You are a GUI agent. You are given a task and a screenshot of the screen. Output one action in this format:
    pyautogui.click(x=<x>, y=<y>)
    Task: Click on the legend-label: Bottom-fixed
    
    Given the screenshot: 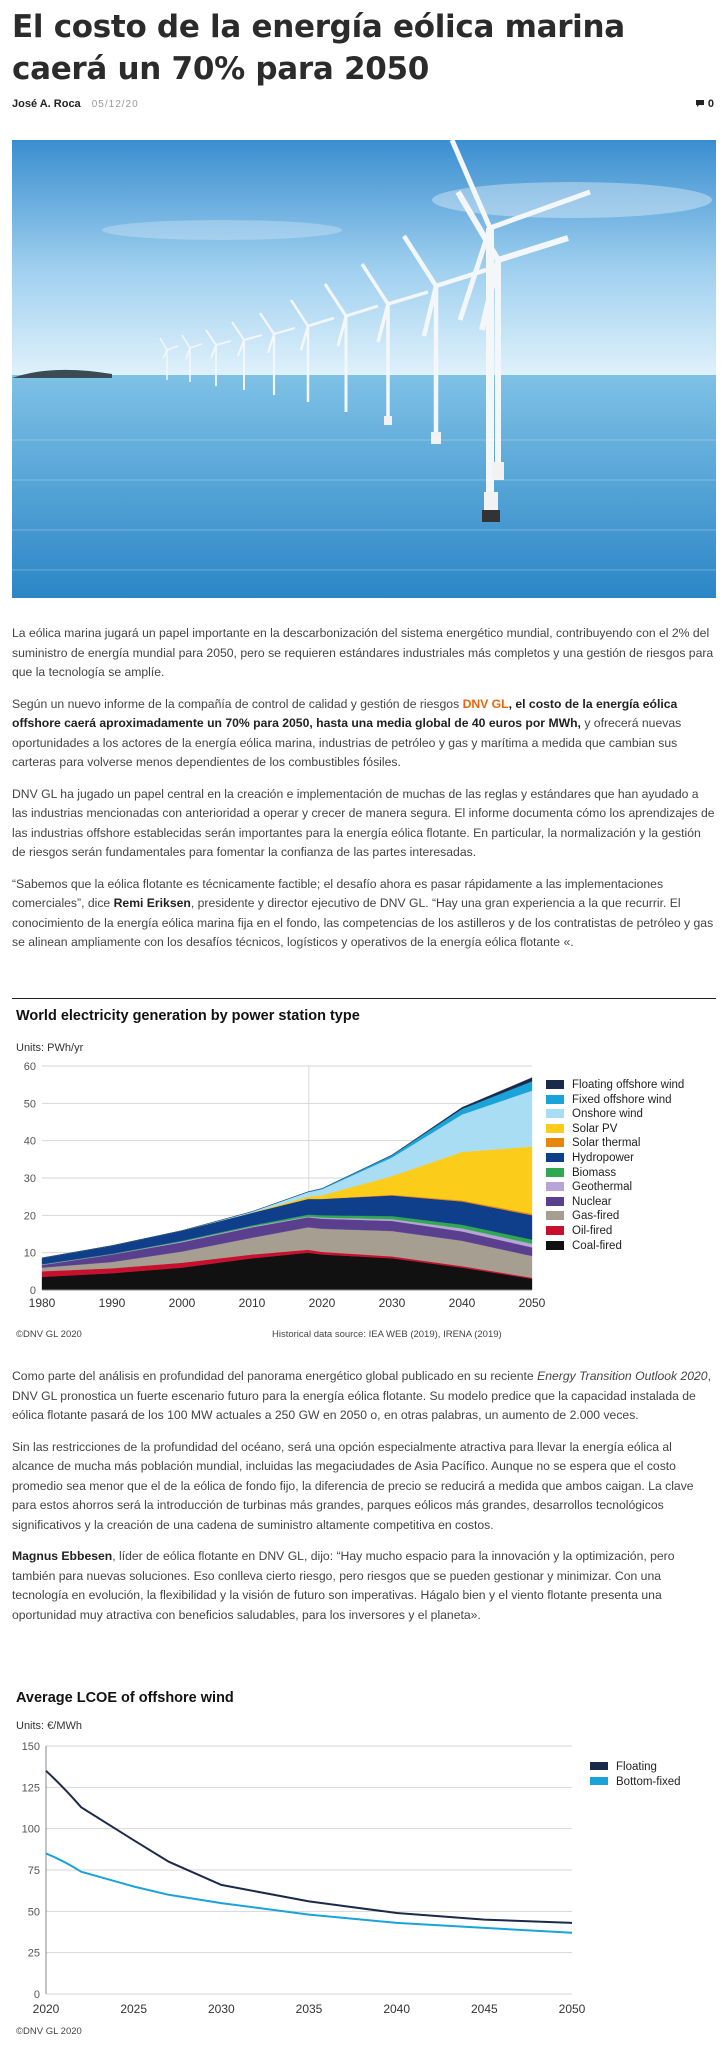 What is the action you would take?
    pyautogui.click(x=648, y=1782)
    